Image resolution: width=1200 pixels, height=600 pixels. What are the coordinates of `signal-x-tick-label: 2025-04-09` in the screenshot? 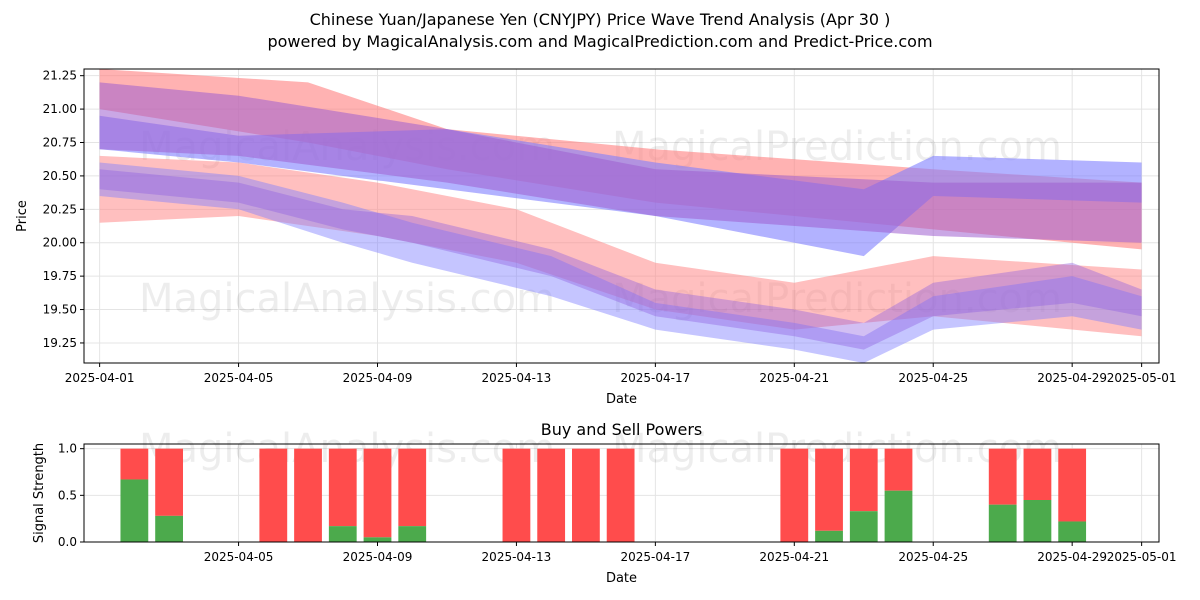 It's located at (378, 557).